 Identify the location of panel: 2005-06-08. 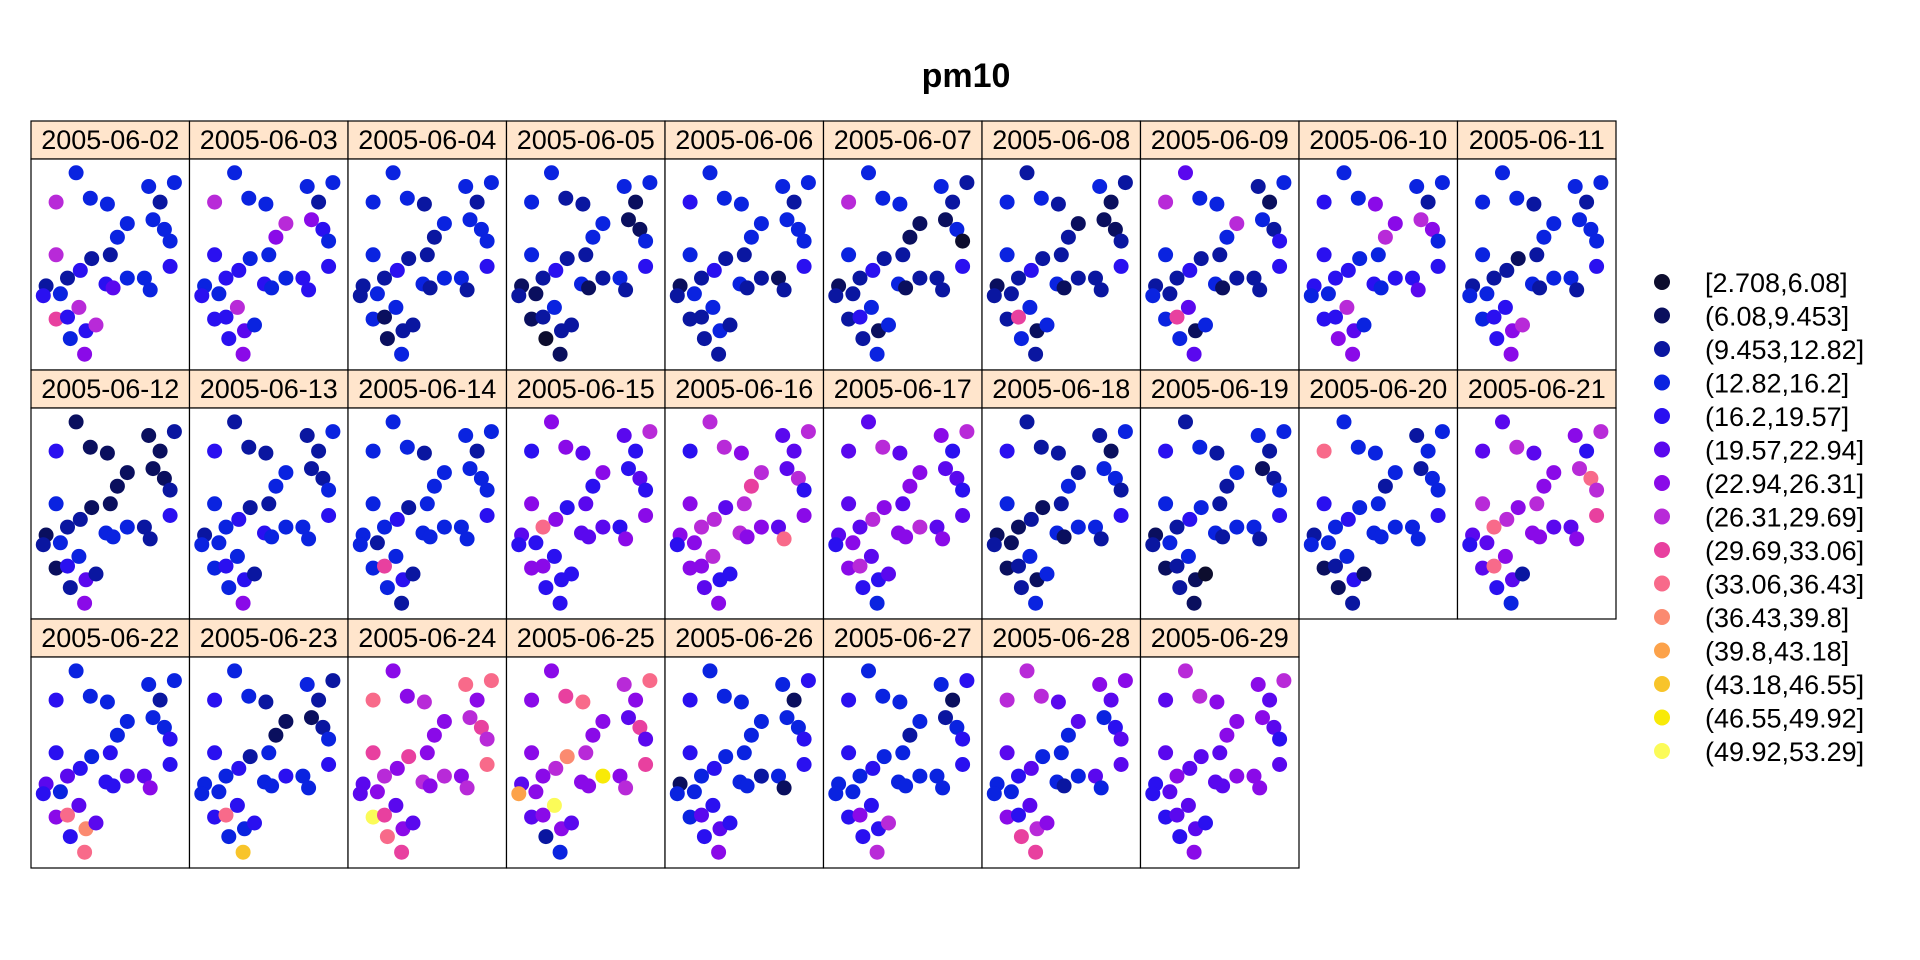
(1061, 245).